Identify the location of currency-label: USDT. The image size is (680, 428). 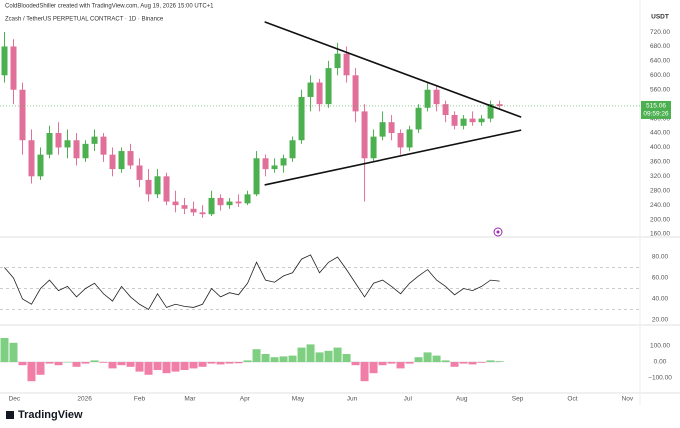
(660, 17).